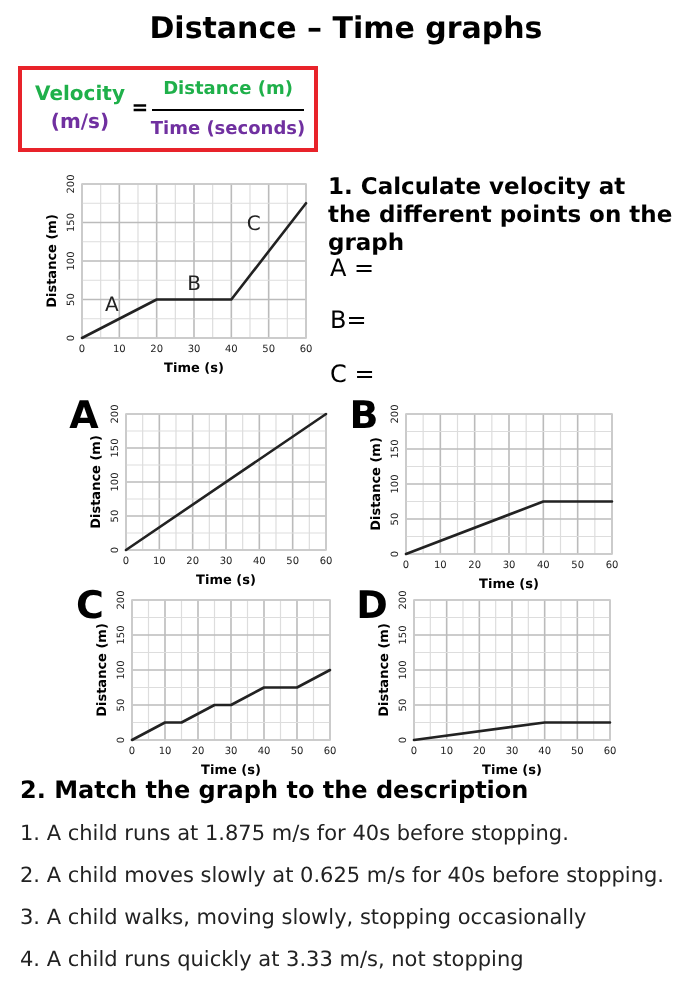 This screenshot has height=1000, width=692. I want to click on annotation: B, so click(194, 285).